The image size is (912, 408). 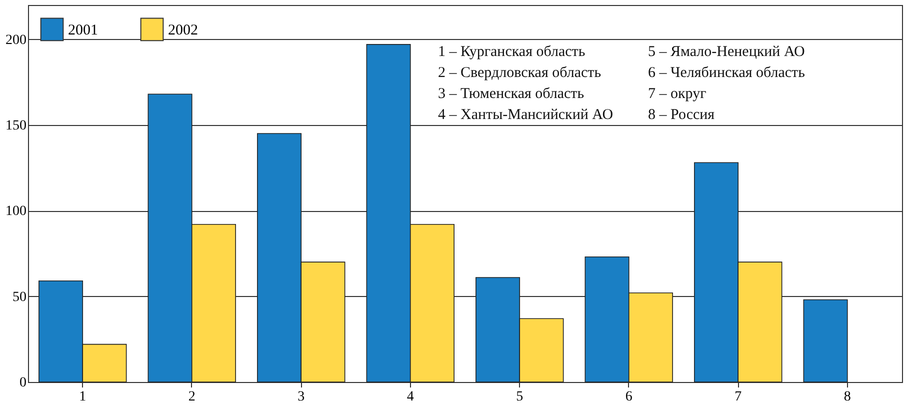 I want to click on x-tick-label: 3, so click(x=301, y=397).